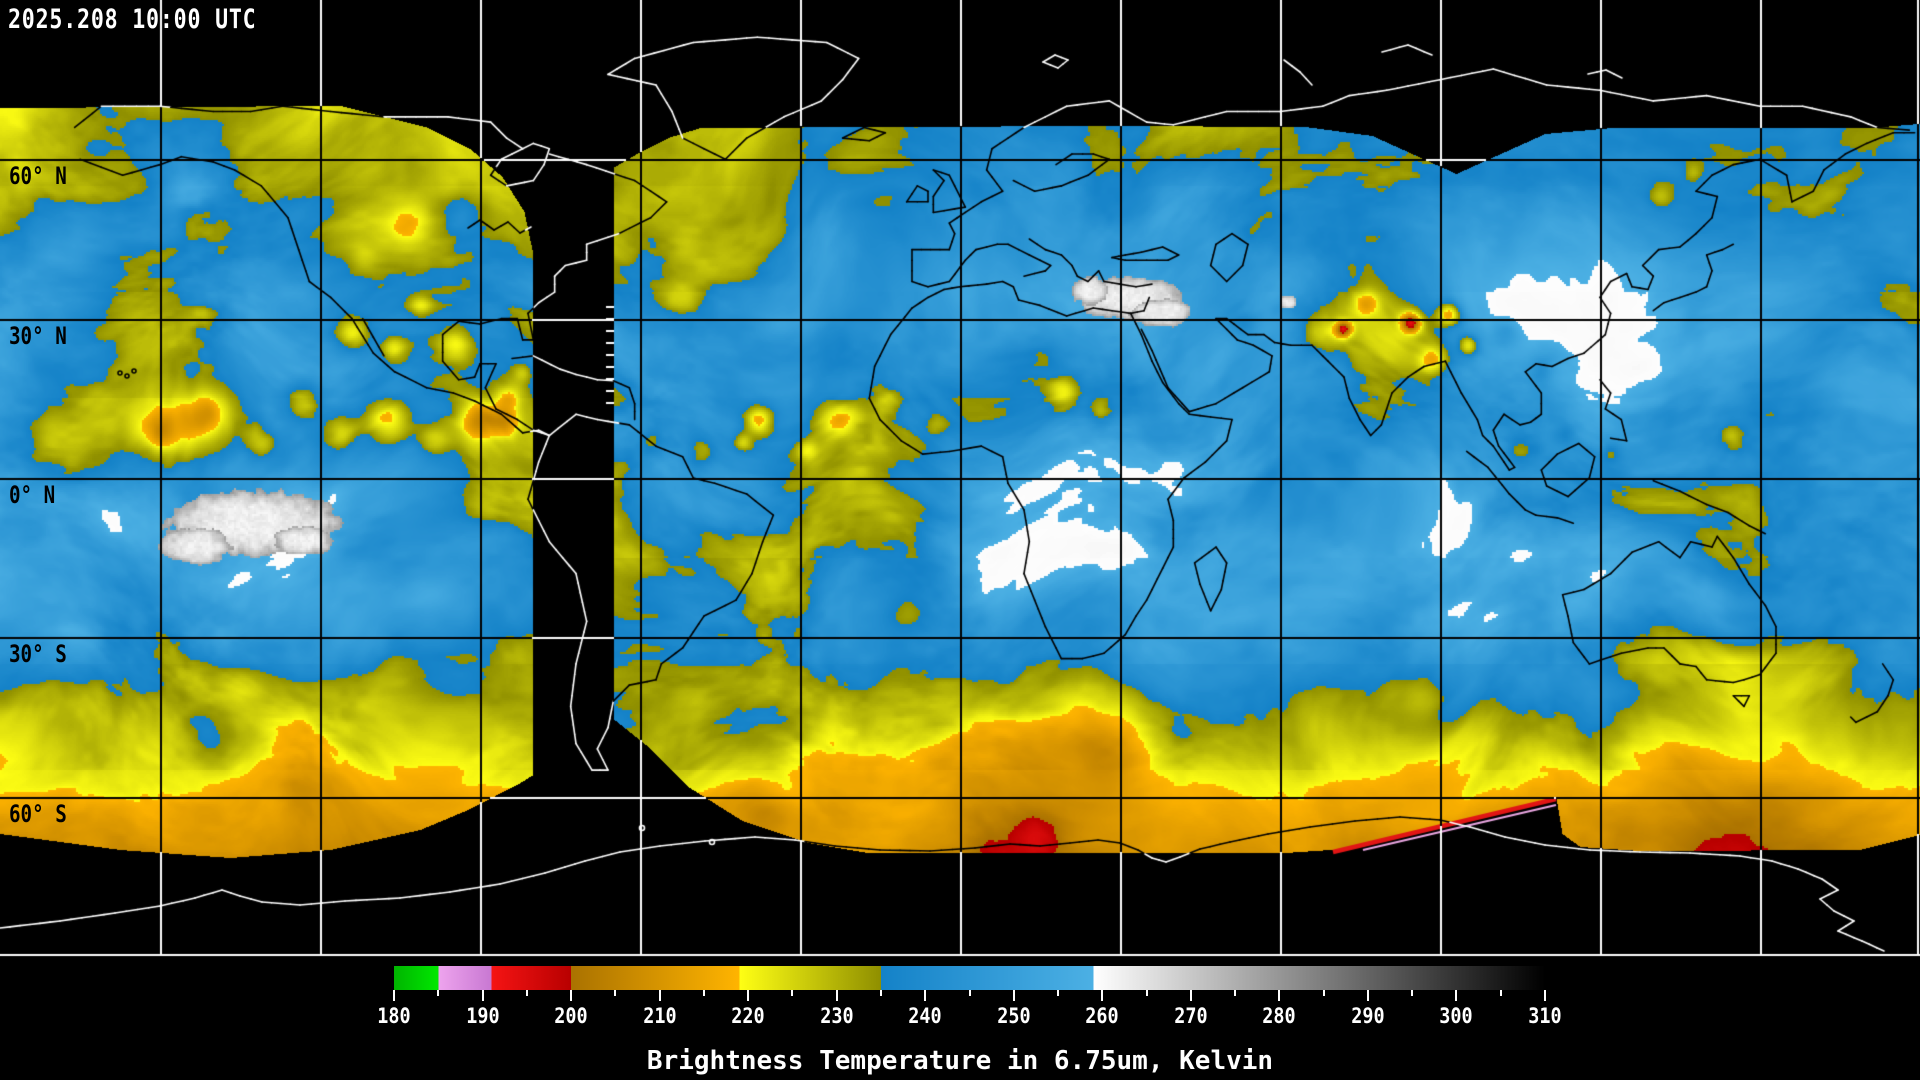 The image size is (1920, 1080). I want to click on colorbar-tick-label: 180, so click(394, 1016).